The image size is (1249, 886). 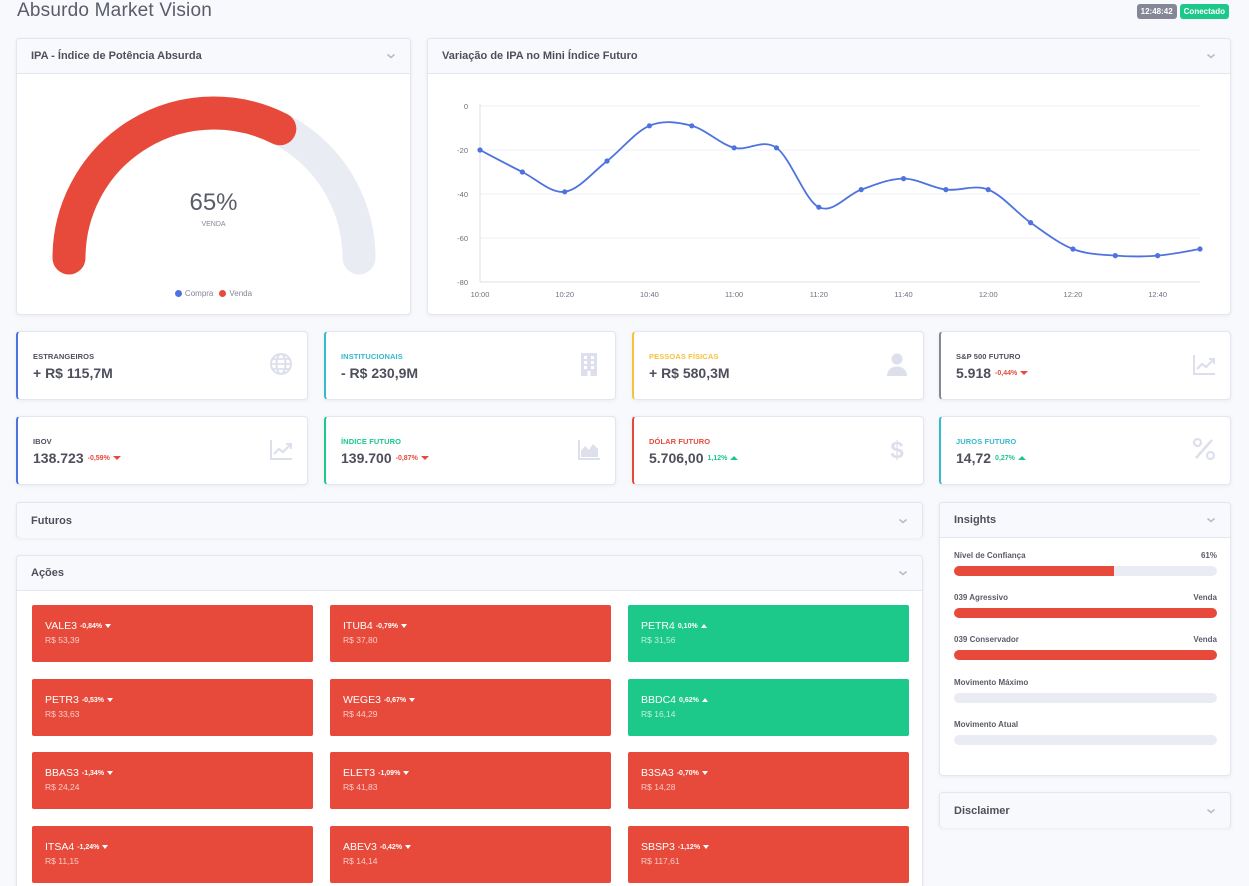 What do you see at coordinates (172, 707) in the screenshot?
I see `stock-tile-petr3: PETR3 -0,53% R$ 33,63` at bounding box center [172, 707].